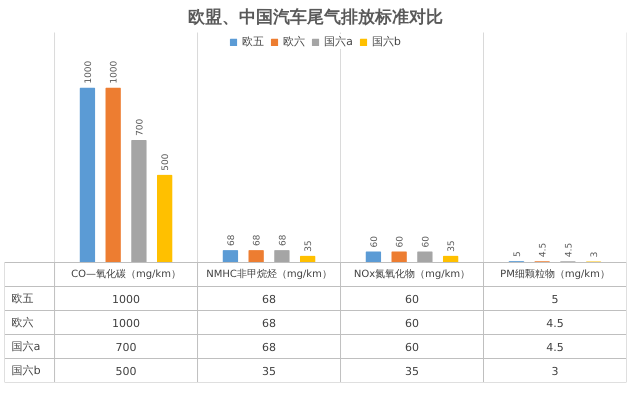 The image size is (635, 394). Describe the element at coordinates (412, 274) in the screenshot. I see `x-tick-label: NOx氮氧化物（mg/km）` at that location.